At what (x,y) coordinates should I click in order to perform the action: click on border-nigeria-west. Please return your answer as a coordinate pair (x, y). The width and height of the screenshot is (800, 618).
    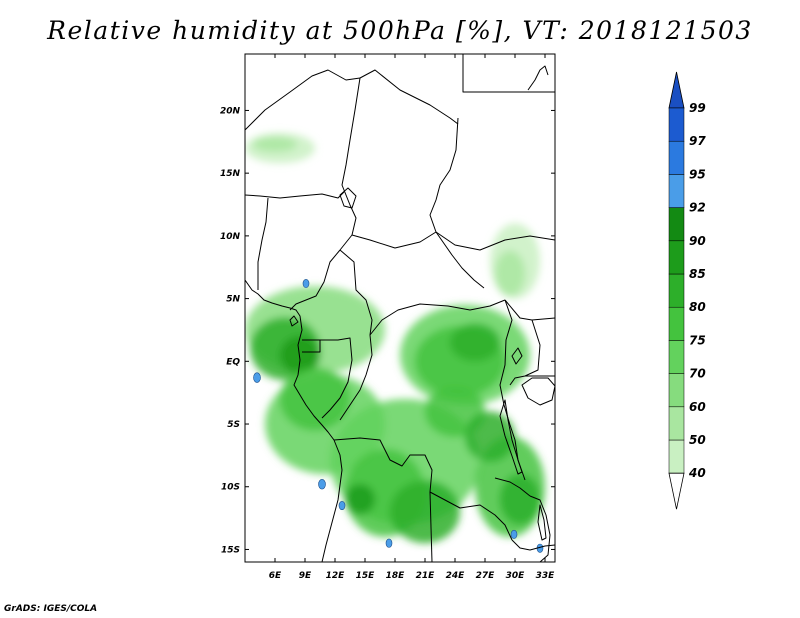
    Looking at the image, I should click on (263, 243).